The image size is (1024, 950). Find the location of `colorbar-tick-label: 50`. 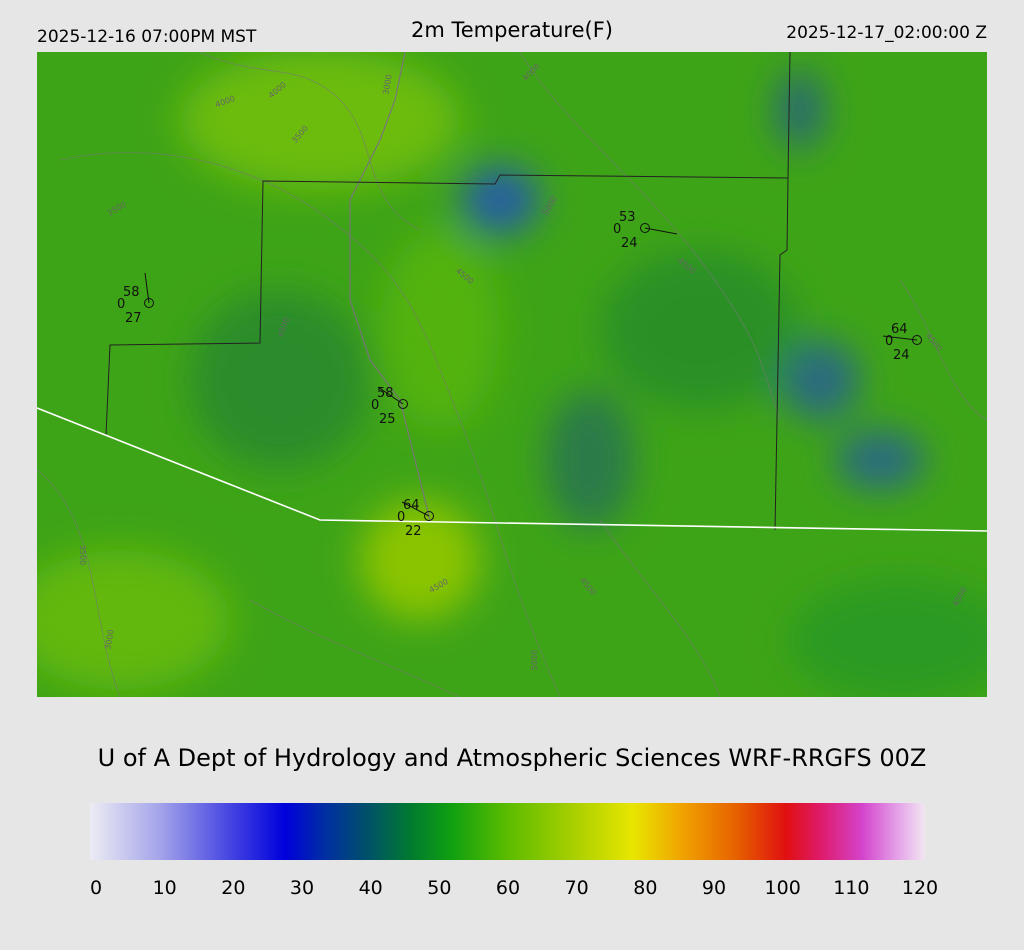

colorbar-tick-label: 50 is located at coordinates (439, 888).